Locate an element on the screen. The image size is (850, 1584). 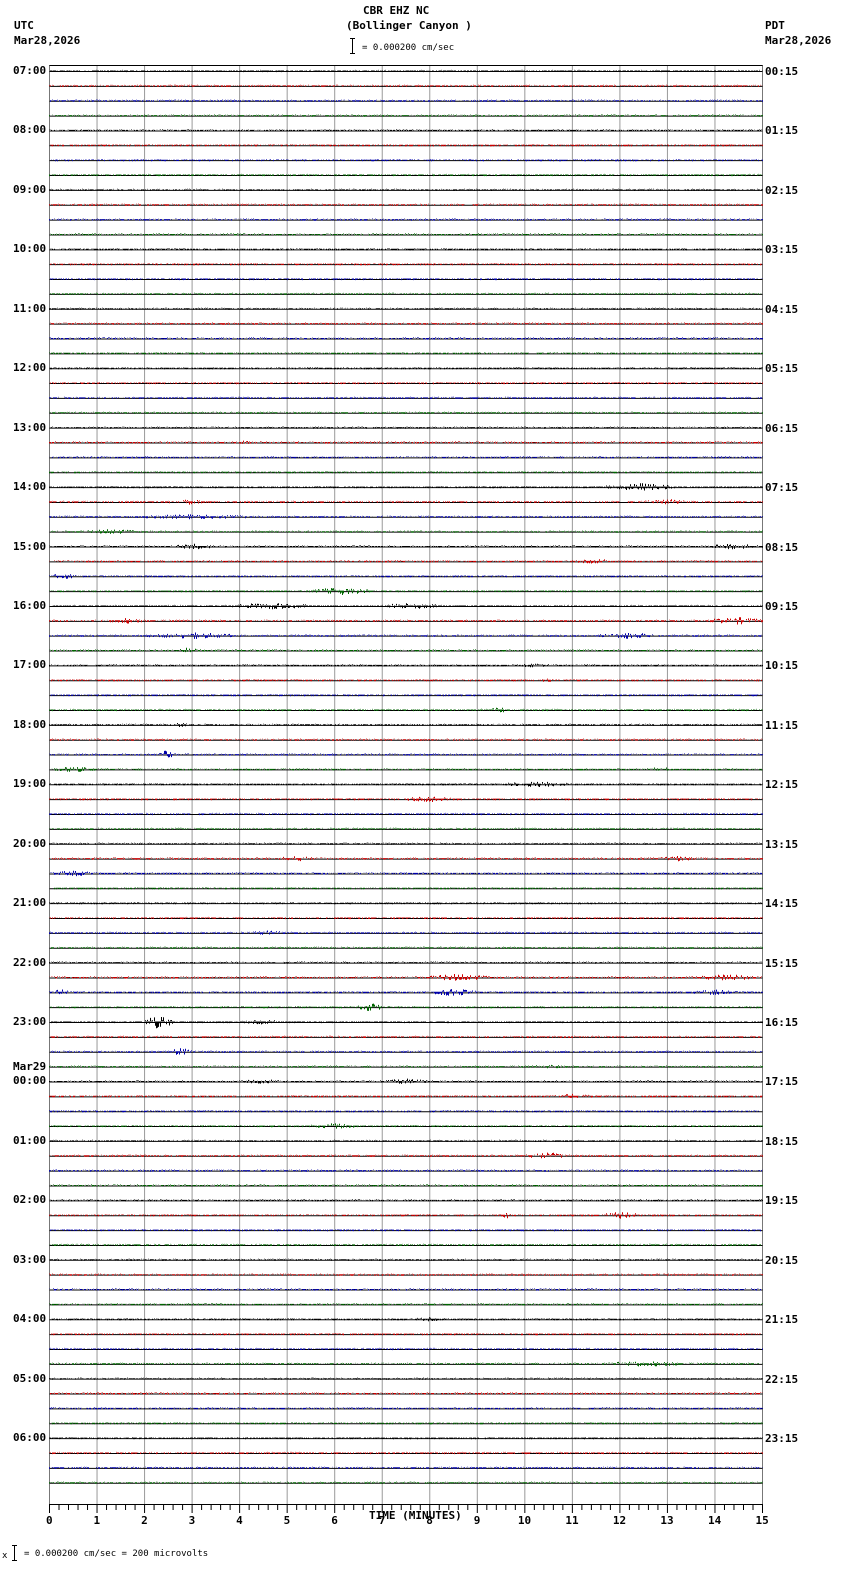
pdt-hour-label: 16:15 is located at coordinates (782, 1023).